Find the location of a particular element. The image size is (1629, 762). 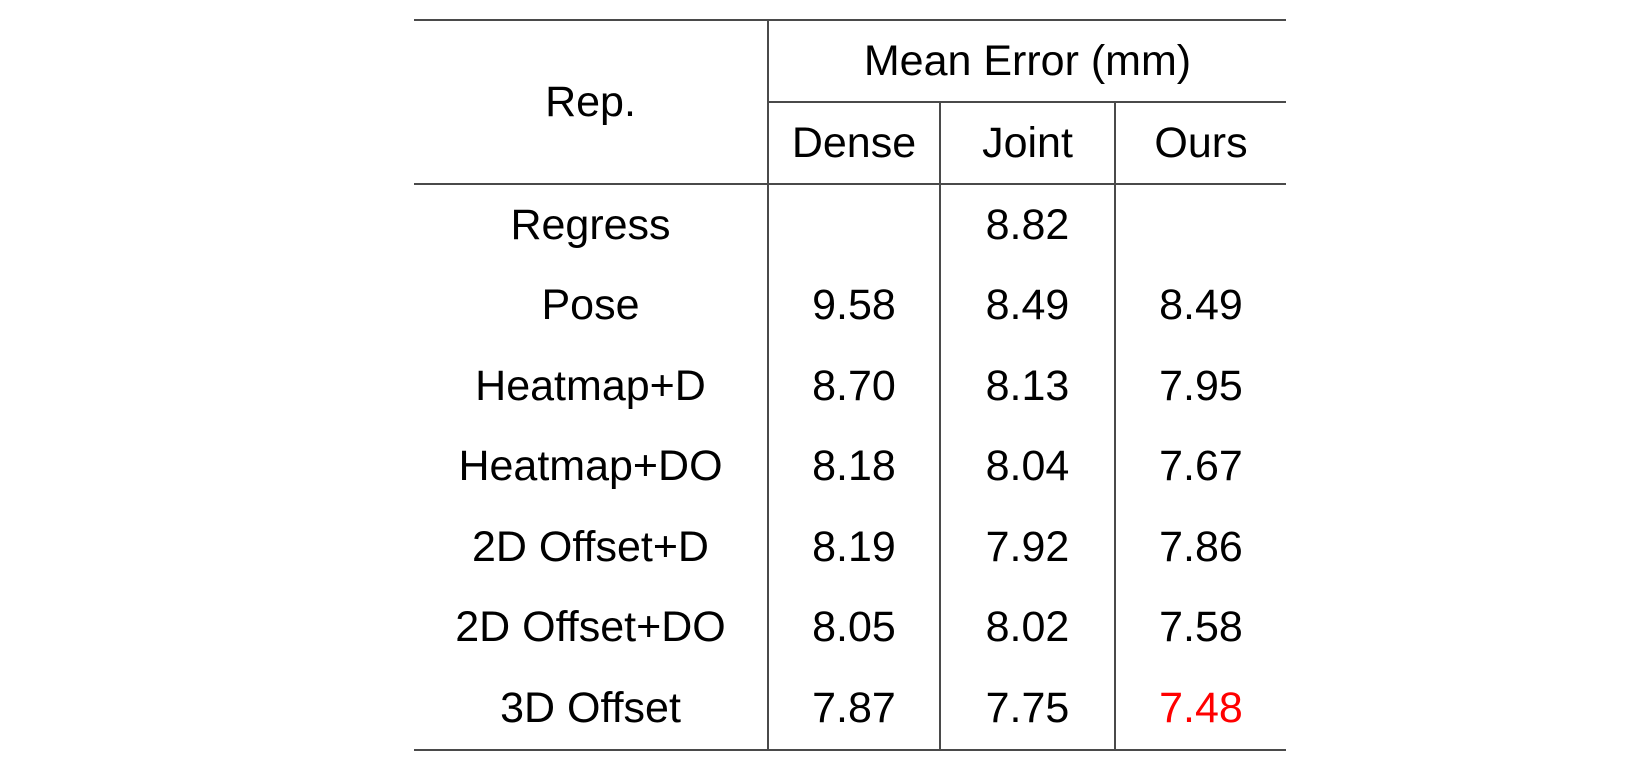

ours-cell: 7.58 is located at coordinates (1200, 627).